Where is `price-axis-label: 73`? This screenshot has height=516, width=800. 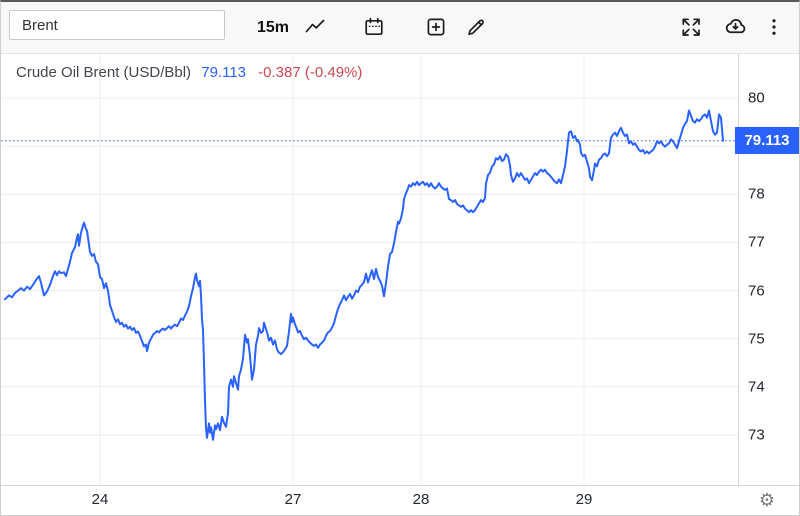 price-axis-label: 73 is located at coordinates (756, 435).